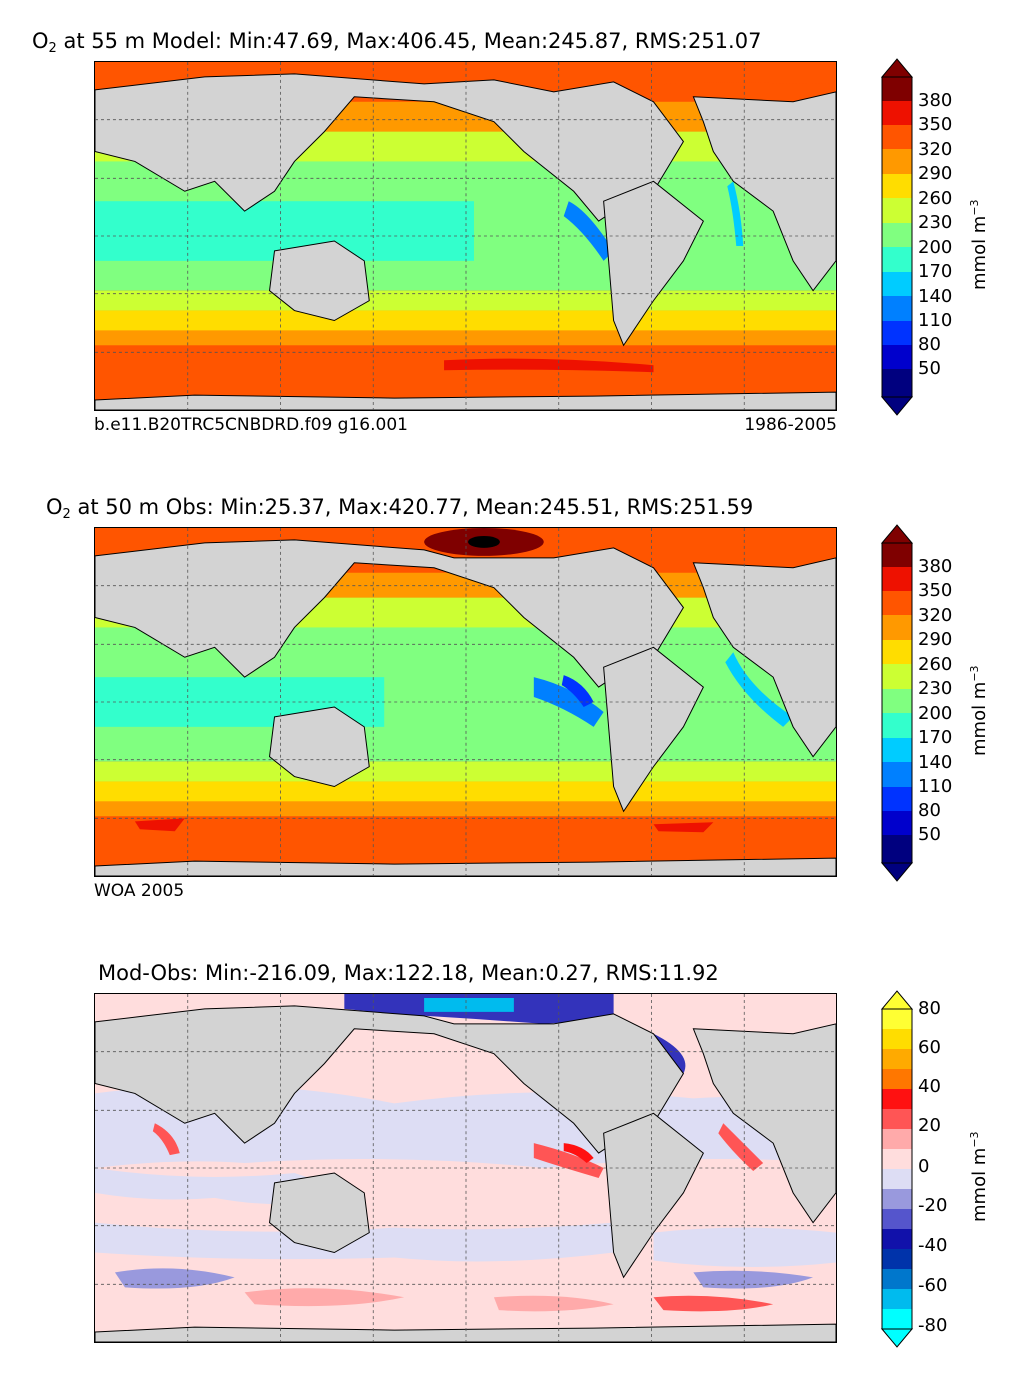  Describe the element at coordinates (790, 425) in the screenshot. I see `model-footer-years: 1986-2005` at that location.